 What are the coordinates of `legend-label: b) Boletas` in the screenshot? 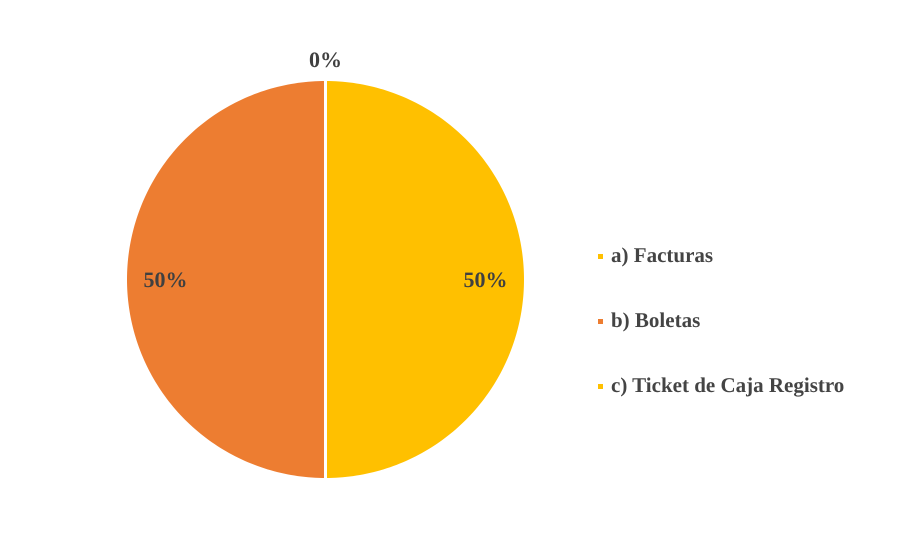 It's located at (655, 320).